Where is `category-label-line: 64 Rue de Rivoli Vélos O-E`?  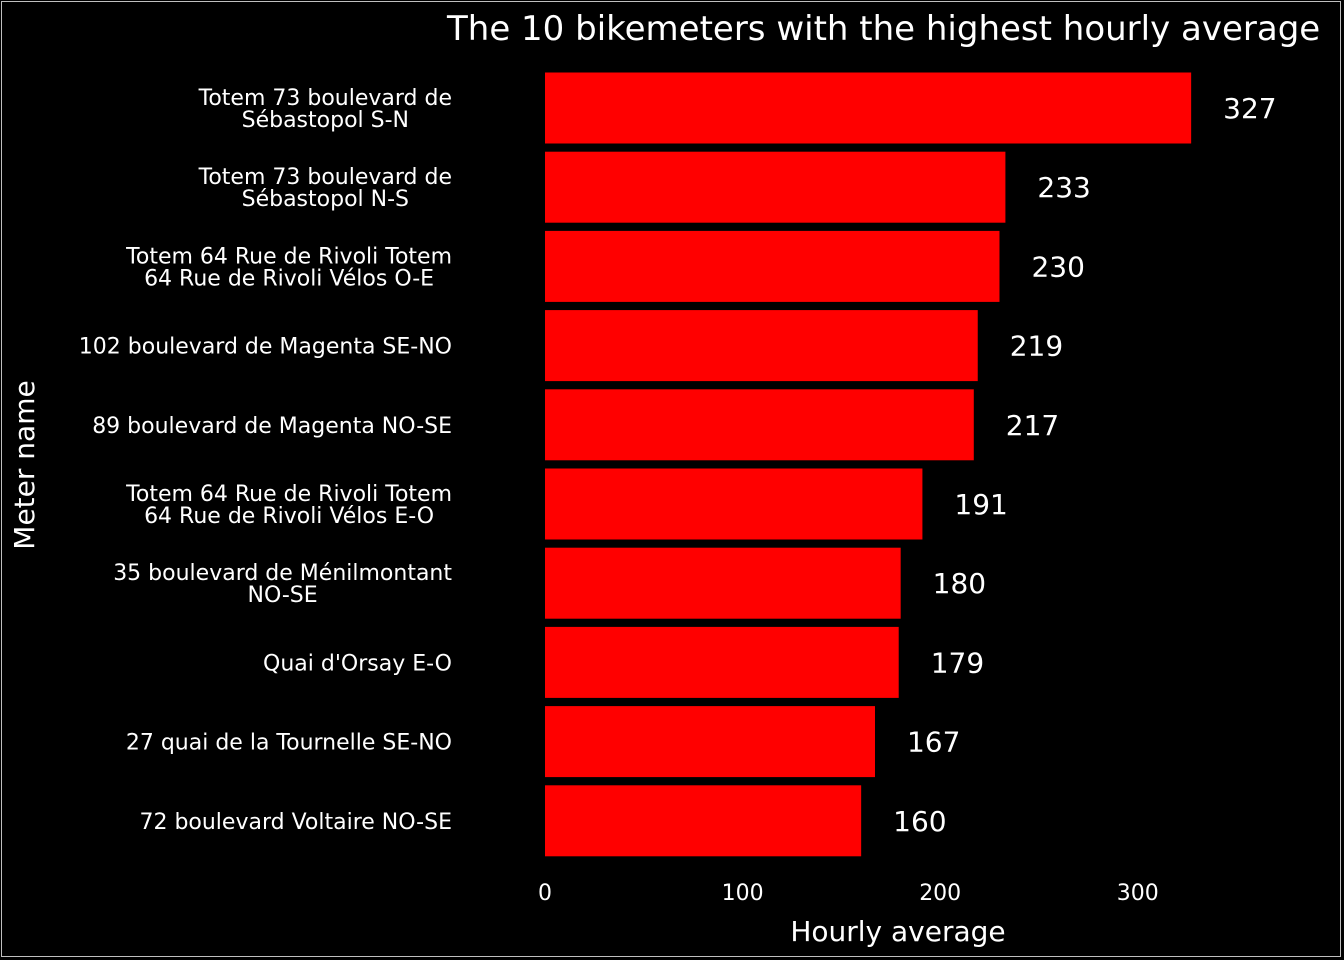 category-label-line: 64 Rue de Rivoli Vélos O-E is located at coordinates (289, 278).